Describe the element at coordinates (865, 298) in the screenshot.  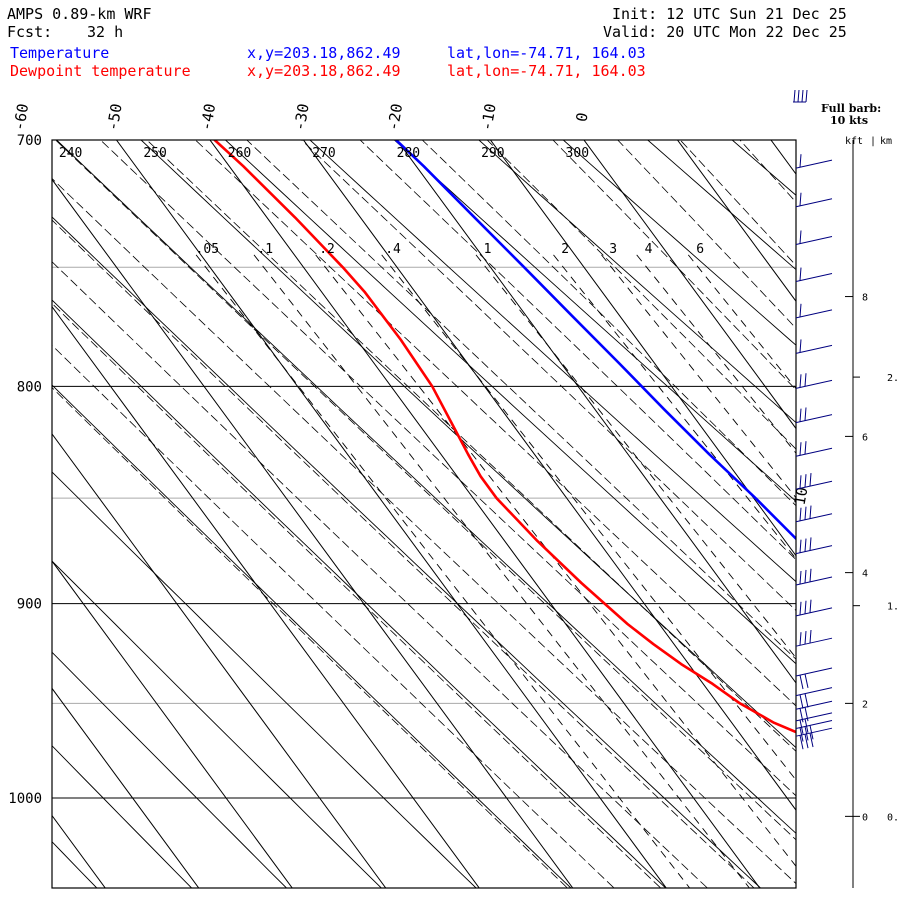
I see `kft-tick-label: 8` at that location.